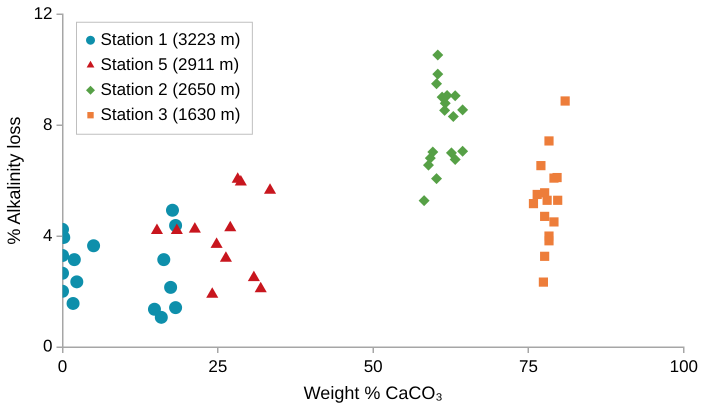 The image size is (702, 411). Describe the element at coordinates (170, 64) in the screenshot. I see `legend-label: Station 5 (2911 m)` at that location.